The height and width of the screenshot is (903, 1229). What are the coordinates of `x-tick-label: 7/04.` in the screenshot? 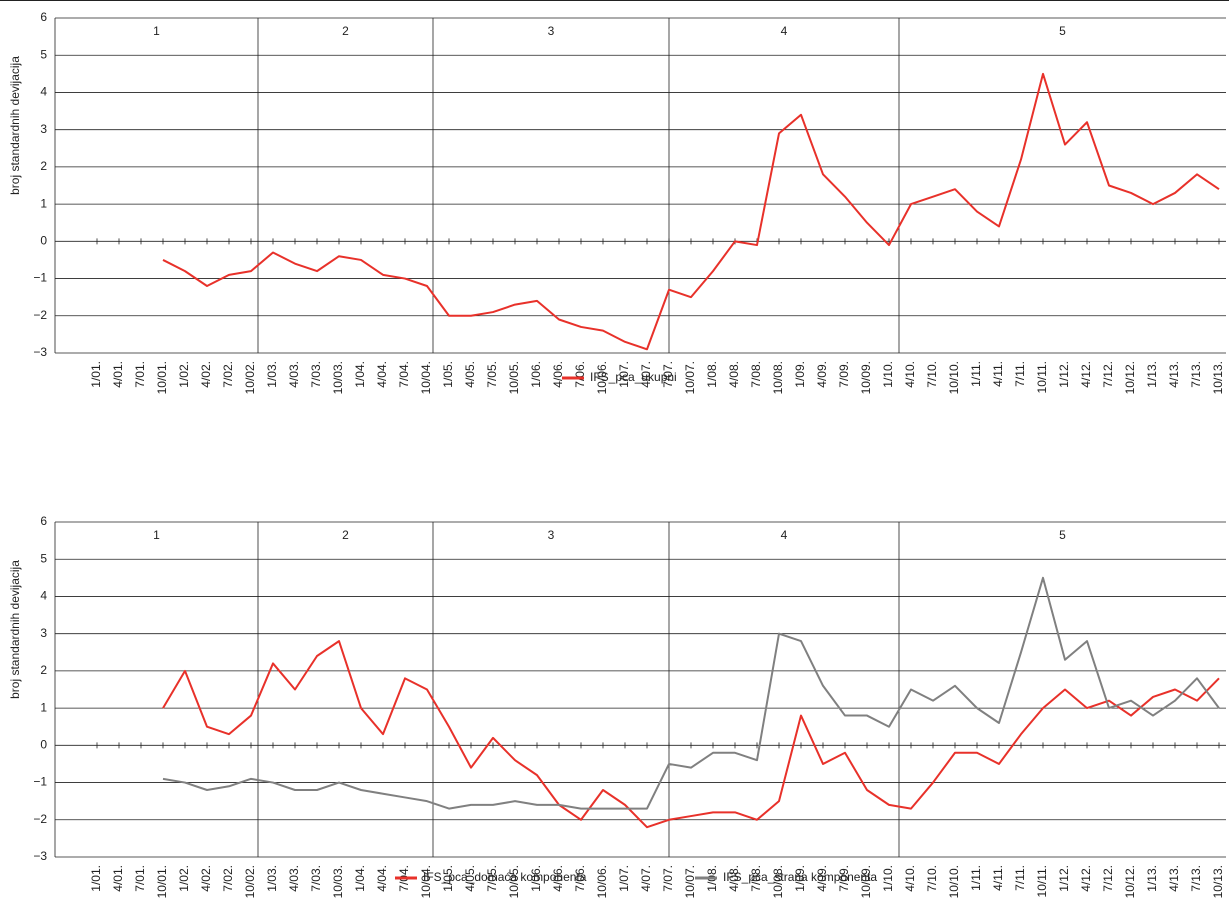 It's located at (404, 374).